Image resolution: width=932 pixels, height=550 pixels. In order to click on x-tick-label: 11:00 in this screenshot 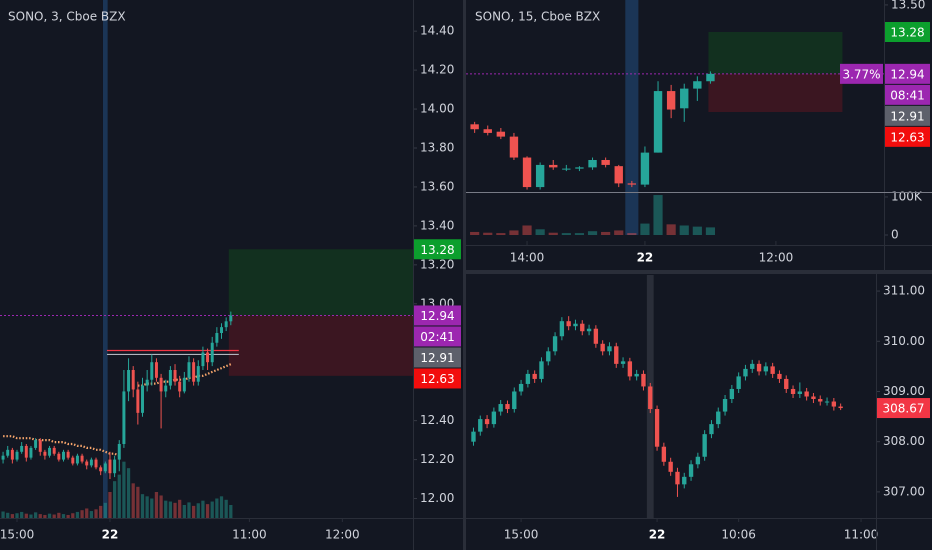, I will do `click(861, 535)`.